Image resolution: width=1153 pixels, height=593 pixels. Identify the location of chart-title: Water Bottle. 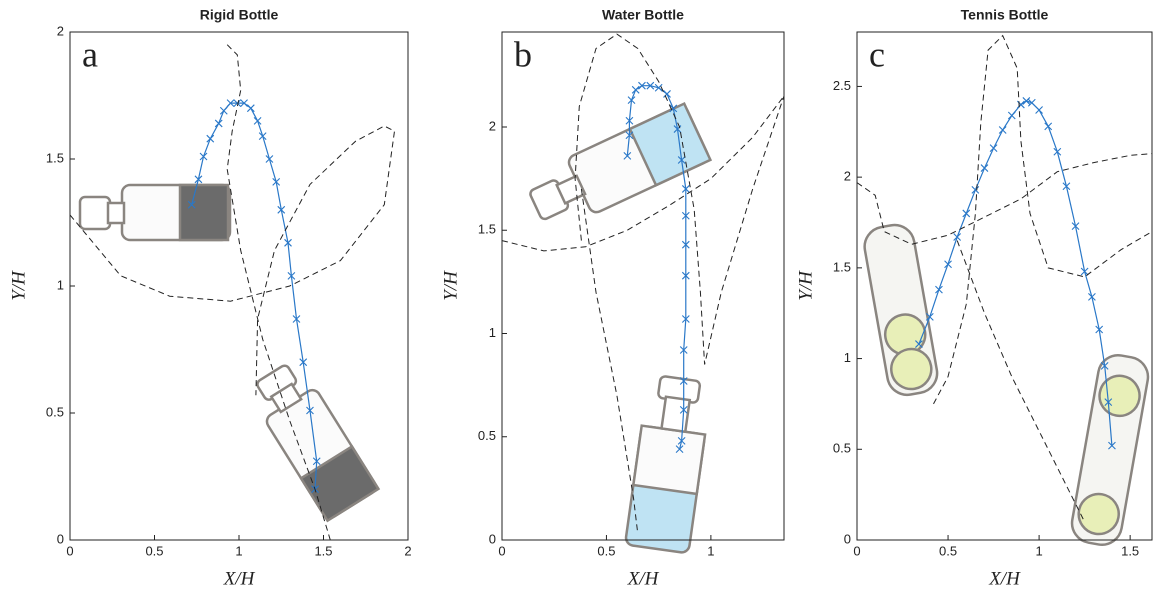
(643, 15).